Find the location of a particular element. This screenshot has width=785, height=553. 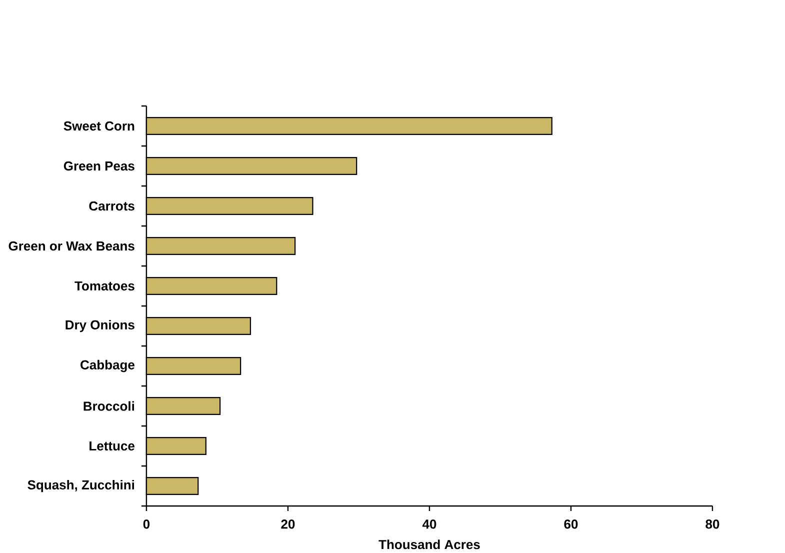

x-axis-title: Thousand Acres is located at coordinates (429, 544).